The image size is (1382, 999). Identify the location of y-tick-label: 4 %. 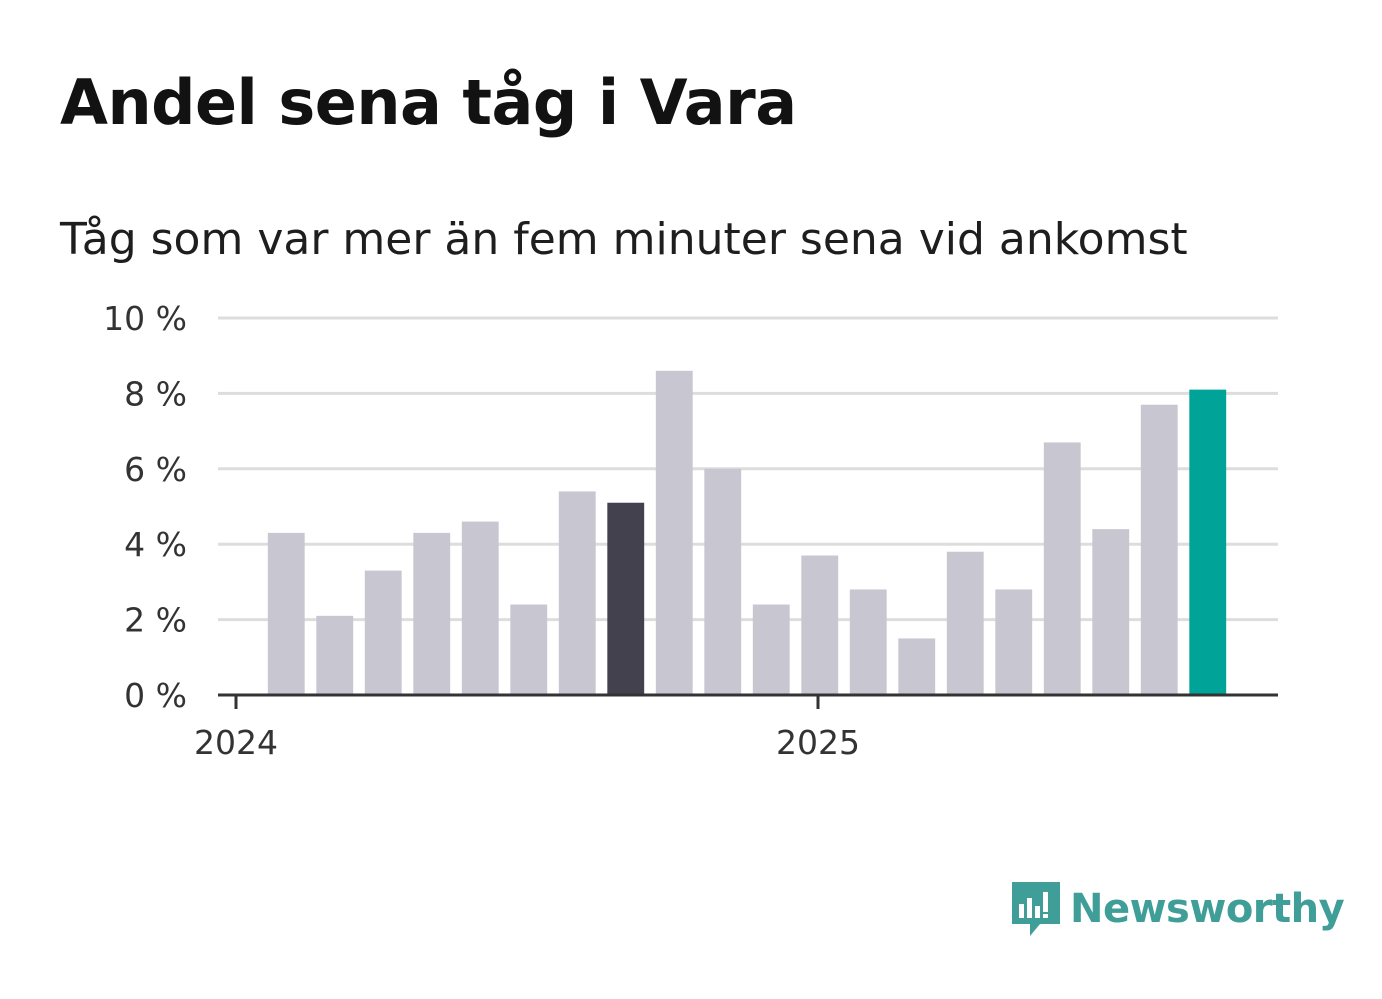
(155, 544).